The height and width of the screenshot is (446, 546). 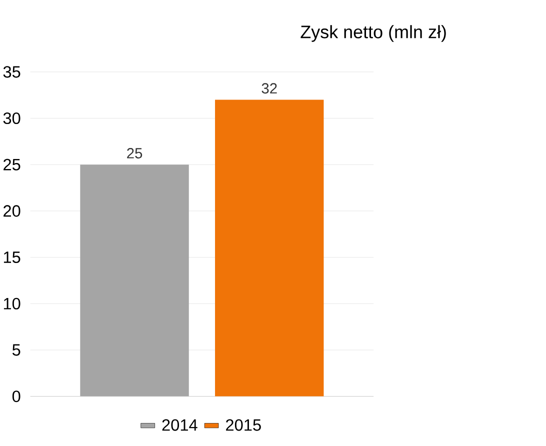 I want to click on legend-label: 2015, so click(x=243, y=425).